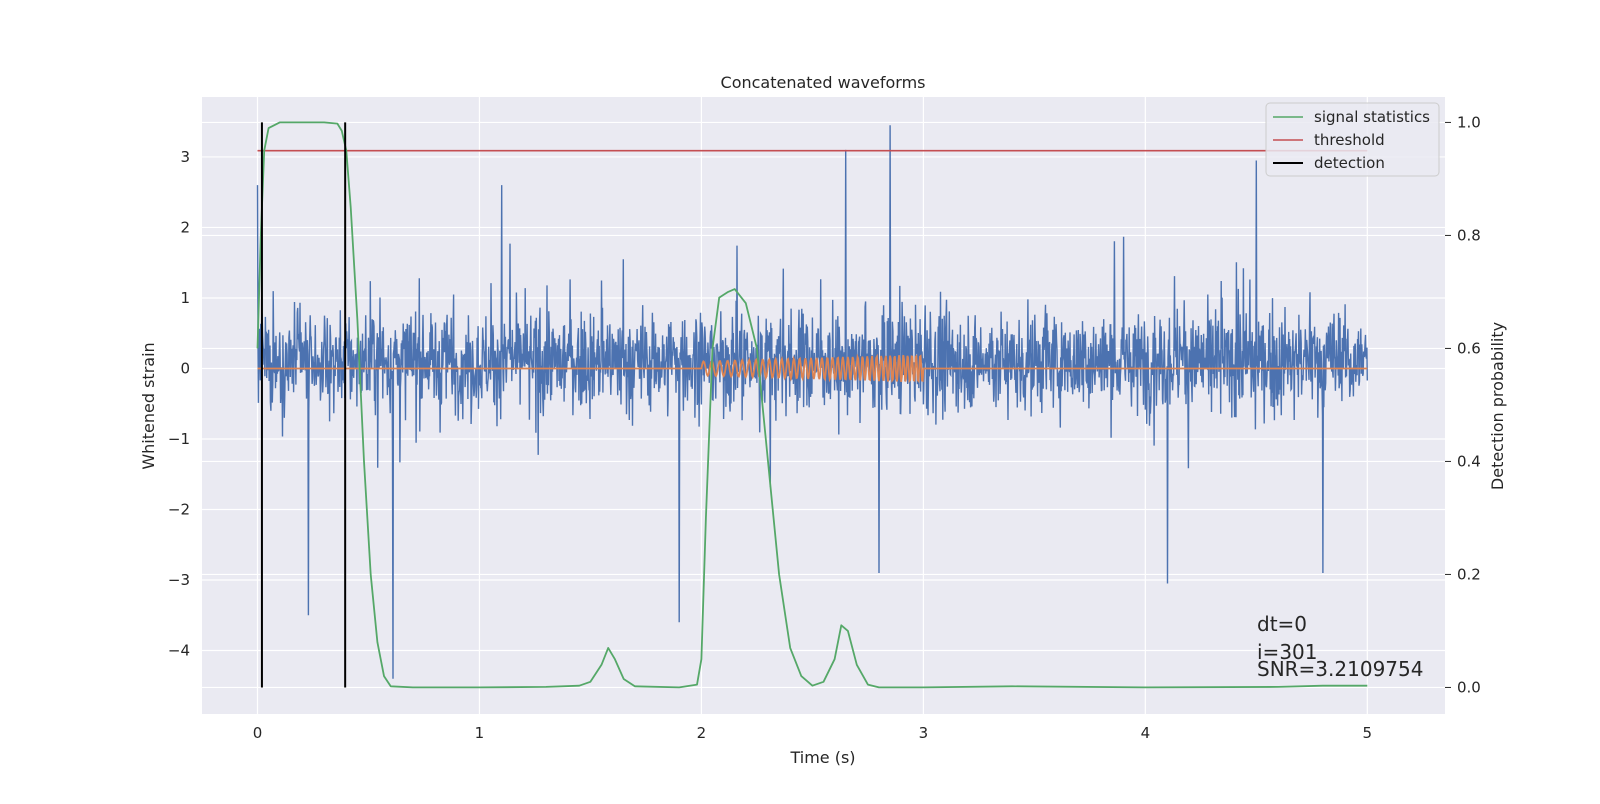  What do you see at coordinates (1372, 117) in the screenshot?
I see `legend-label-signal-statistics: signal statistics` at bounding box center [1372, 117].